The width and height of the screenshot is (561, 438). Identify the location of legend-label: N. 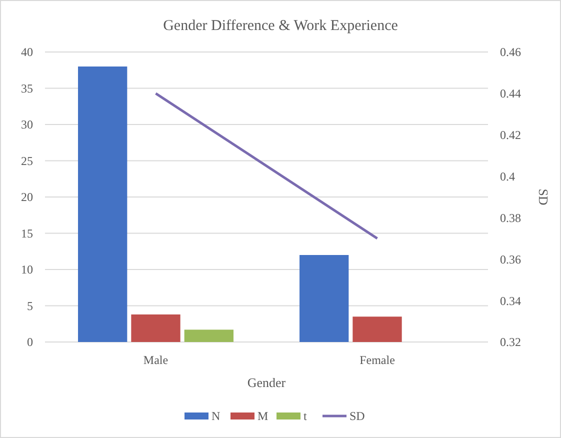
(216, 416).